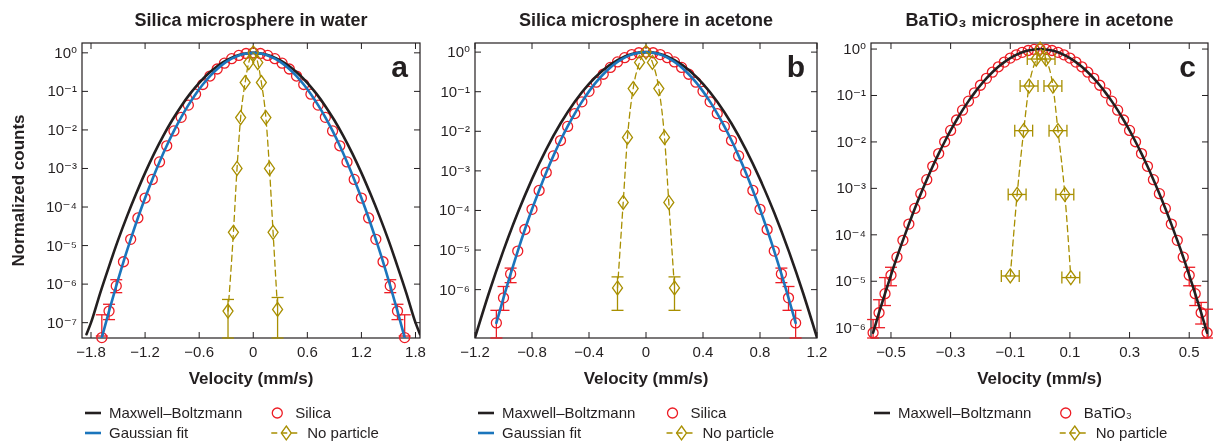 The height and width of the screenshot is (444, 1213). Describe the element at coordinates (400, 66) in the screenshot. I see `annotation: a` at that location.